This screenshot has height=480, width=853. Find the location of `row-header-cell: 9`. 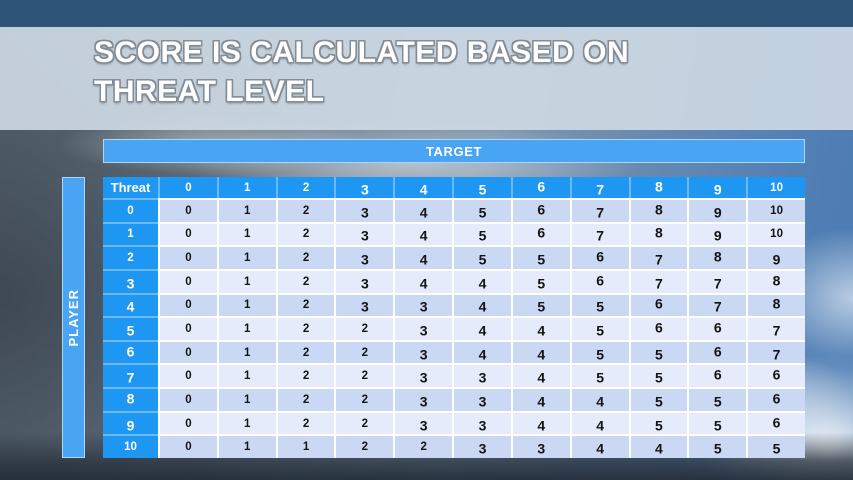

row-header-cell: 9 is located at coordinates (130, 422).